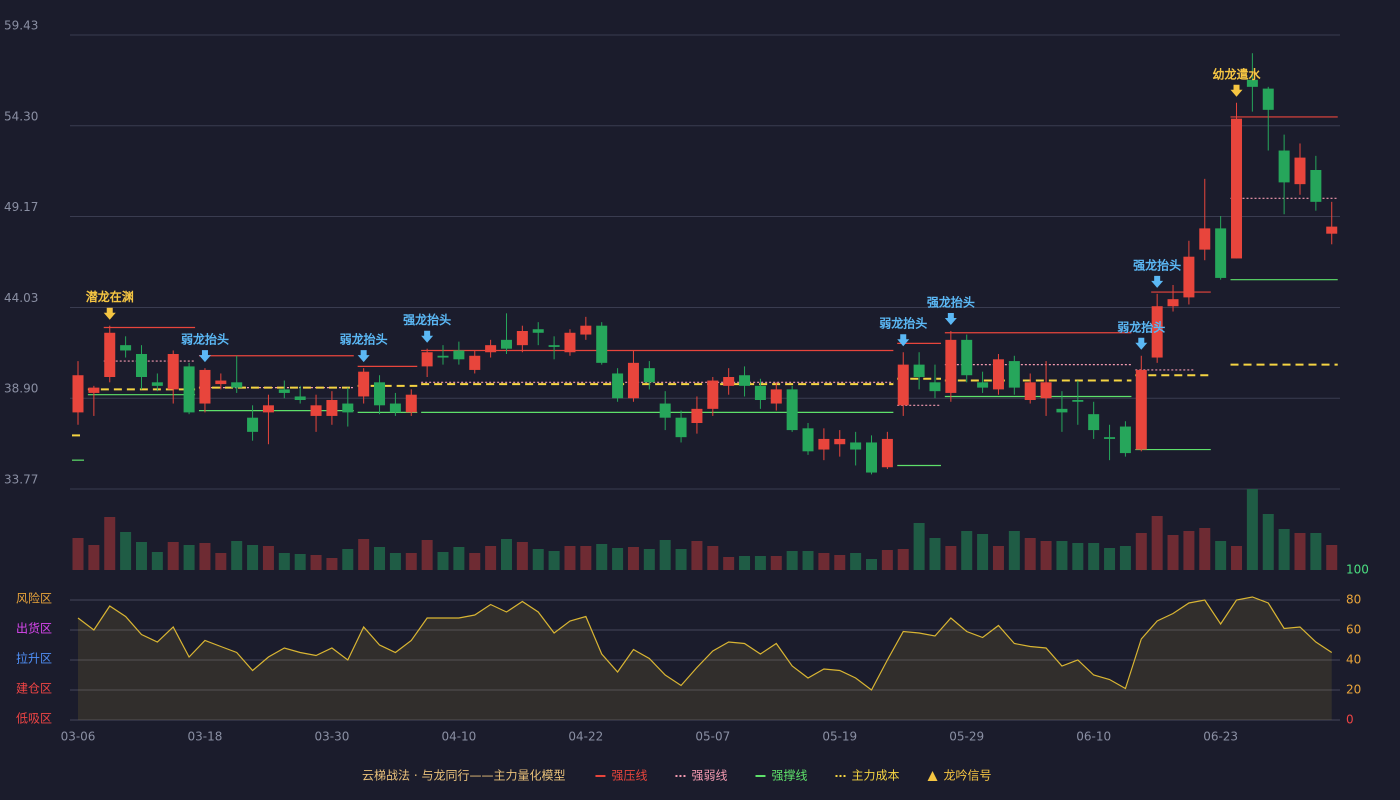 The width and height of the screenshot is (1400, 800). What do you see at coordinates (629, 776) in the screenshot?
I see `legend-label: 强压线` at bounding box center [629, 776].